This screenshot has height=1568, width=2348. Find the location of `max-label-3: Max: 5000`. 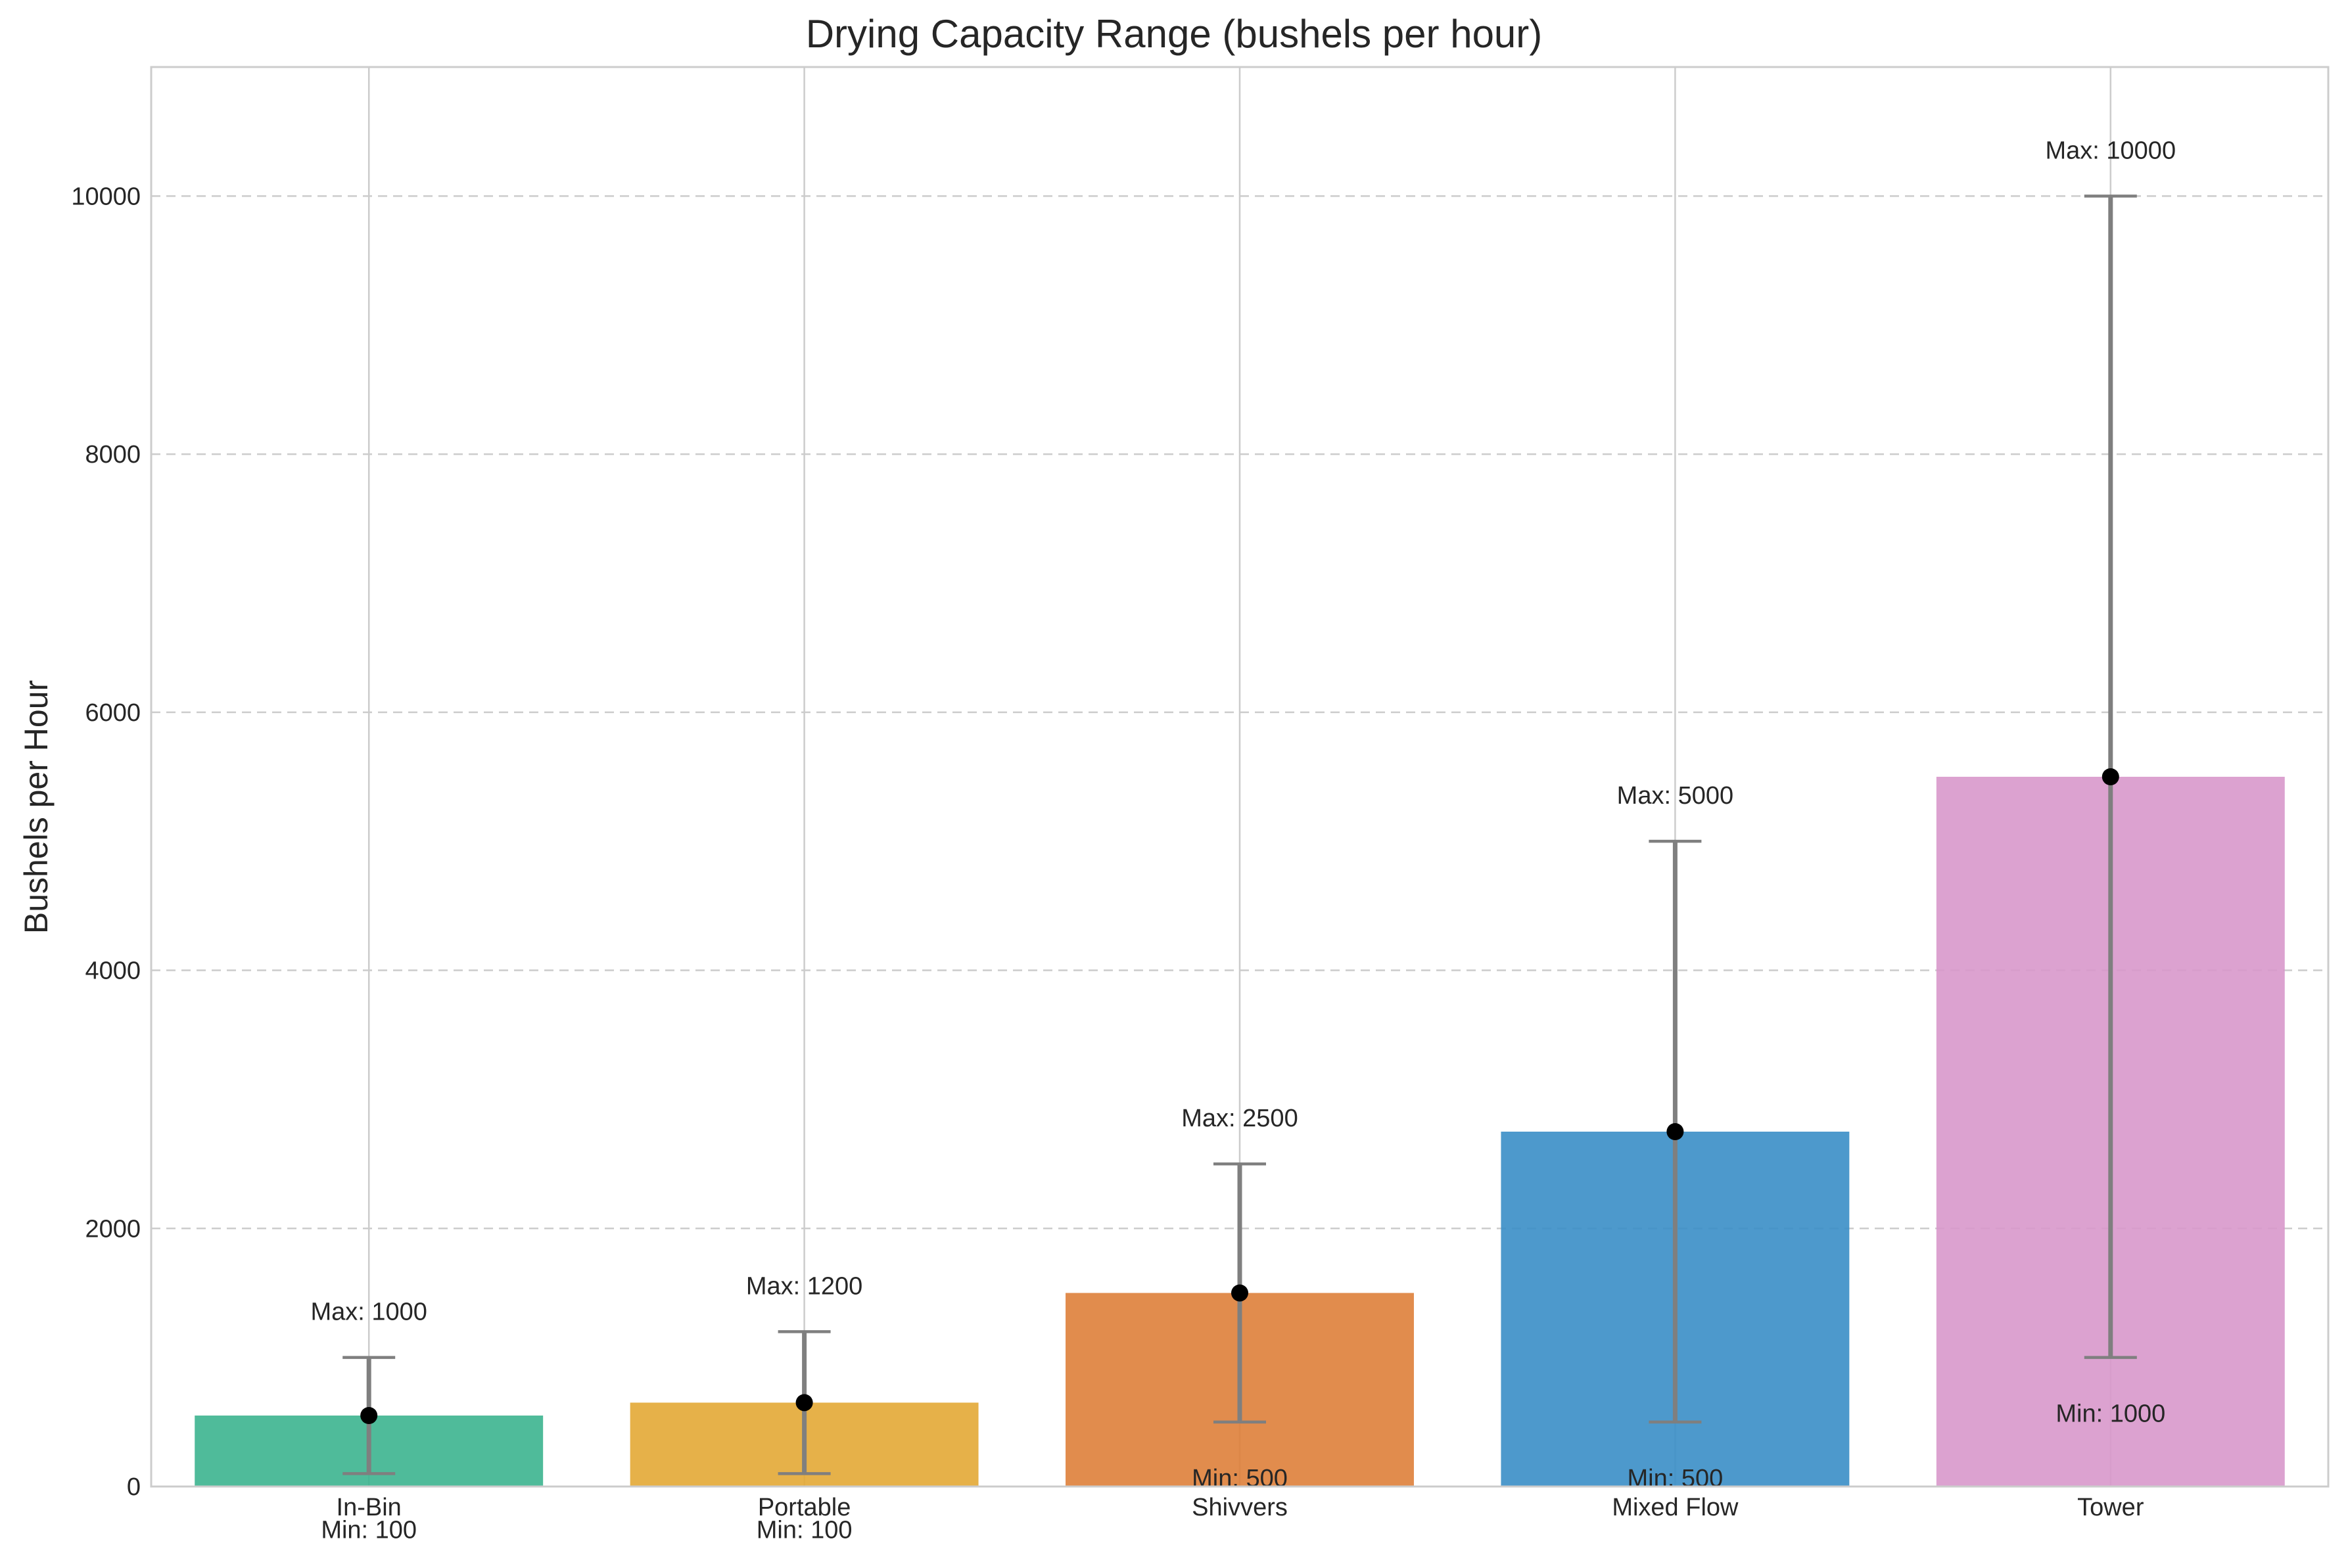

max-label-3: Max: 5000 is located at coordinates (1675, 796).